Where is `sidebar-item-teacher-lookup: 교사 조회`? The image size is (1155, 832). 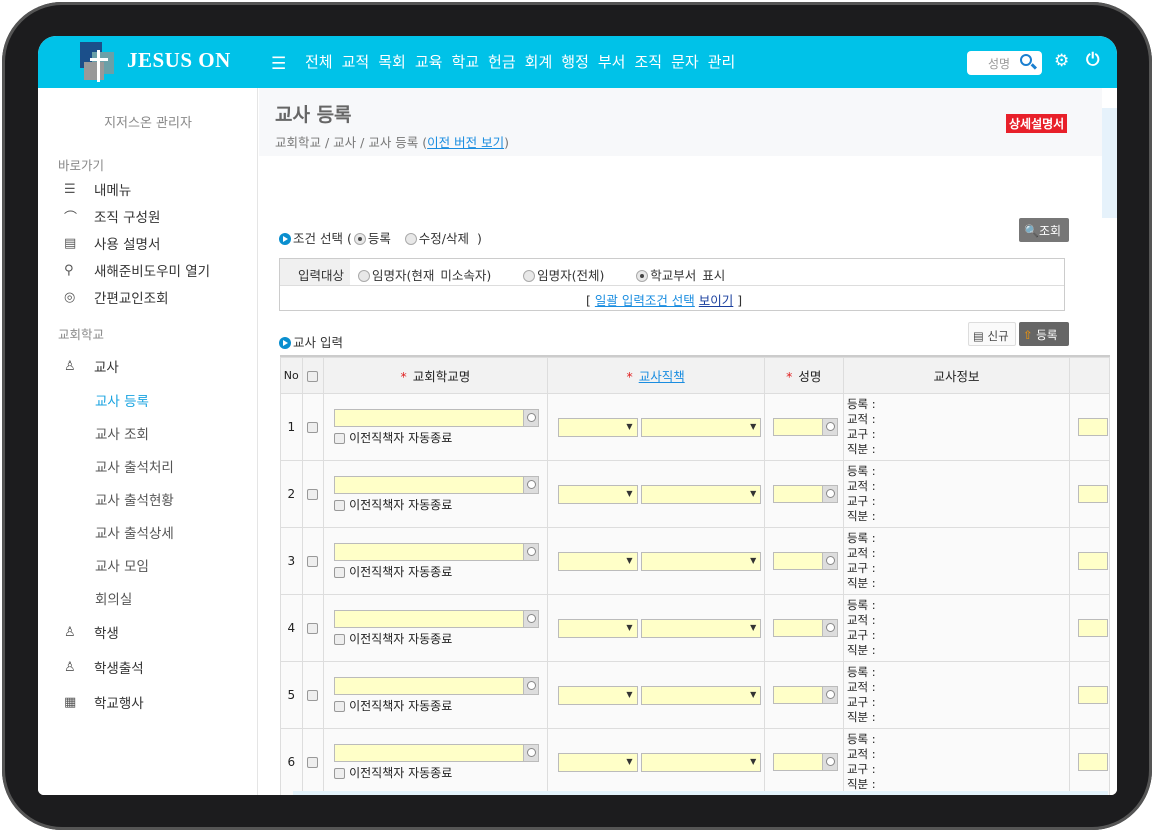
sidebar-item-teacher-lookup: 교사 조회 is located at coordinates (122, 435).